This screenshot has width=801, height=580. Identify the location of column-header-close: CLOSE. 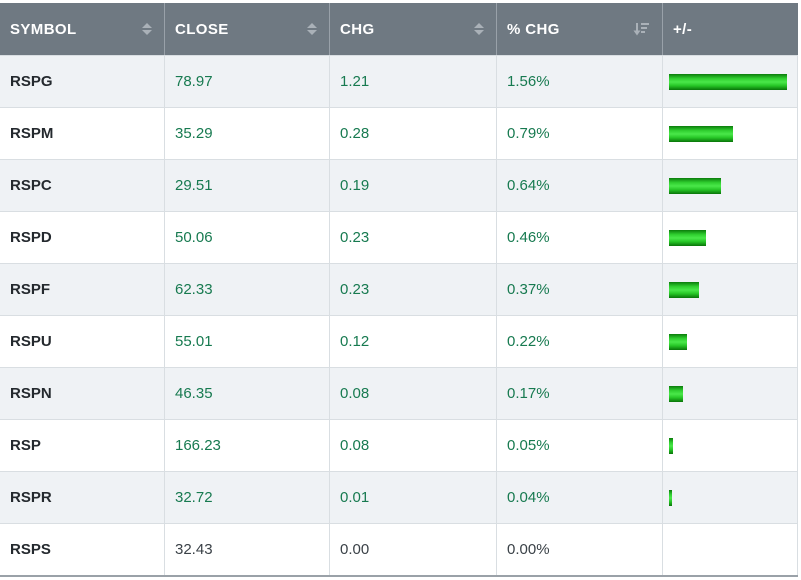
(247, 29).